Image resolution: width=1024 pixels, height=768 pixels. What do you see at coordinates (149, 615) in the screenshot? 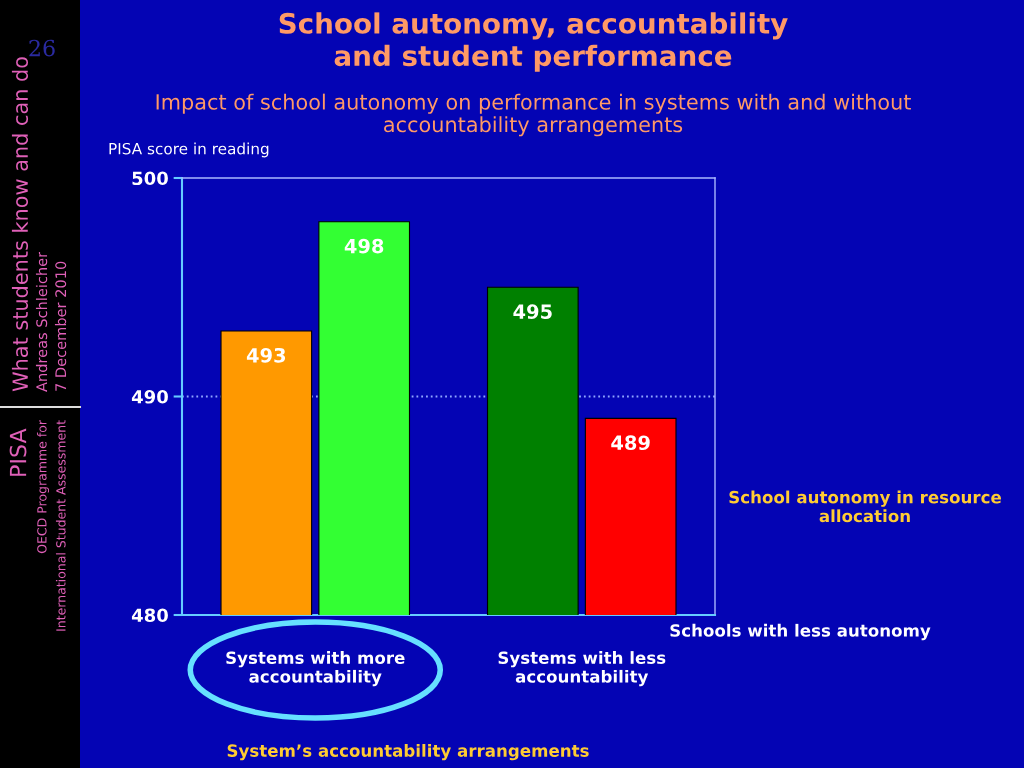
I see `y-tick-label: 480` at bounding box center [149, 615].